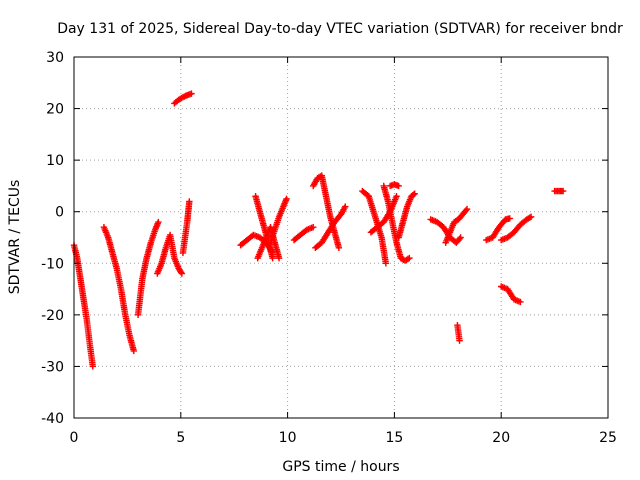 The width and height of the screenshot is (640, 480). What do you see at coordinates (15, 237) in the screenshot?
I see `y-axis-label: SDTVAR / TECUs` at bounding box center [15, 237].